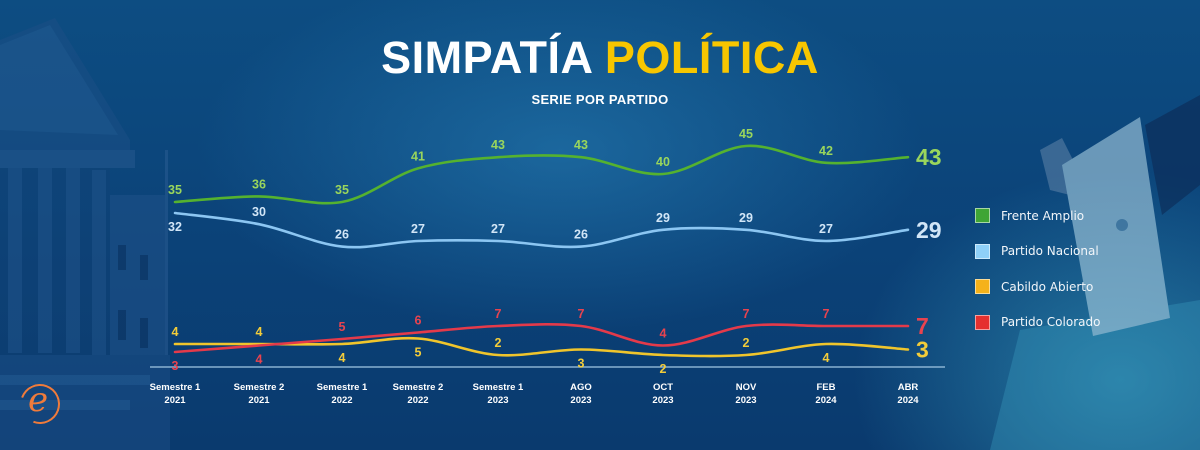 This screenshot has height=450, width=1200. What do you see at coordinates (663, 387) in the screenshot?
I see `x-tick-label: OCT` at bounding box center [663, 387].